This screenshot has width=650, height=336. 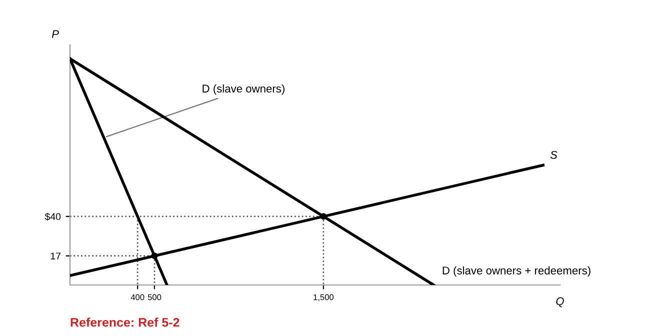 I want to click on text: D (slave owners), so click(x=243, y=89).